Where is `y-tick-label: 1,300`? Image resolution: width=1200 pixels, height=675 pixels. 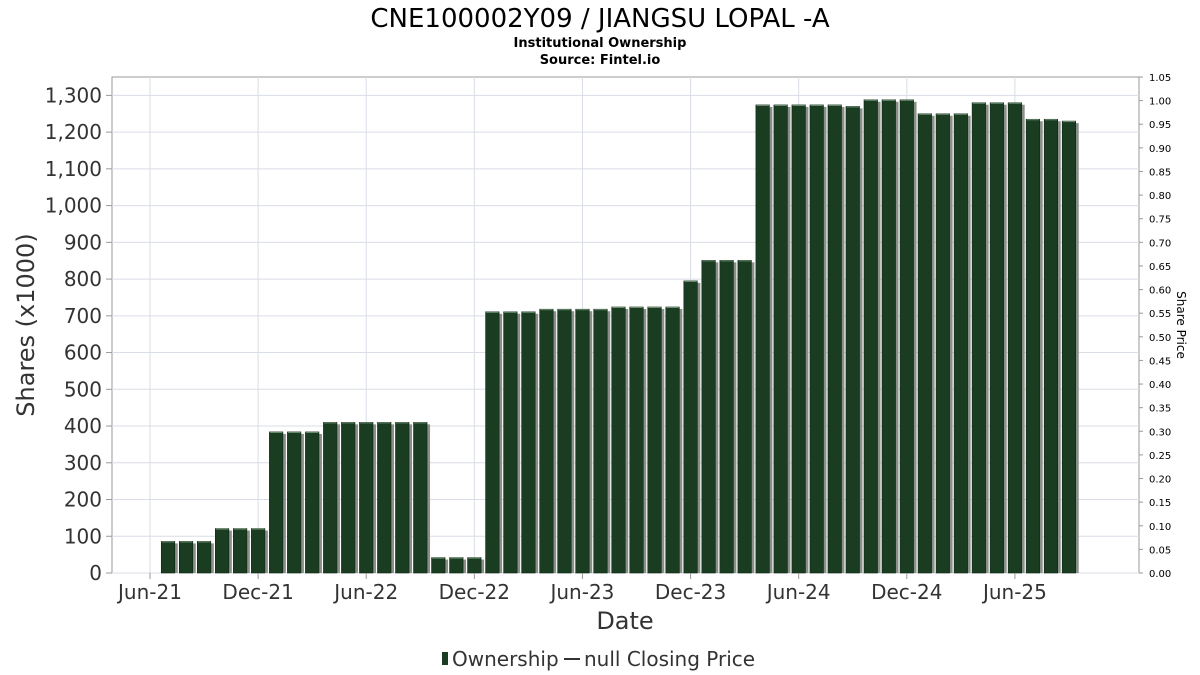 y-tick-label: 1,300 is located at coordinates (73, 95).